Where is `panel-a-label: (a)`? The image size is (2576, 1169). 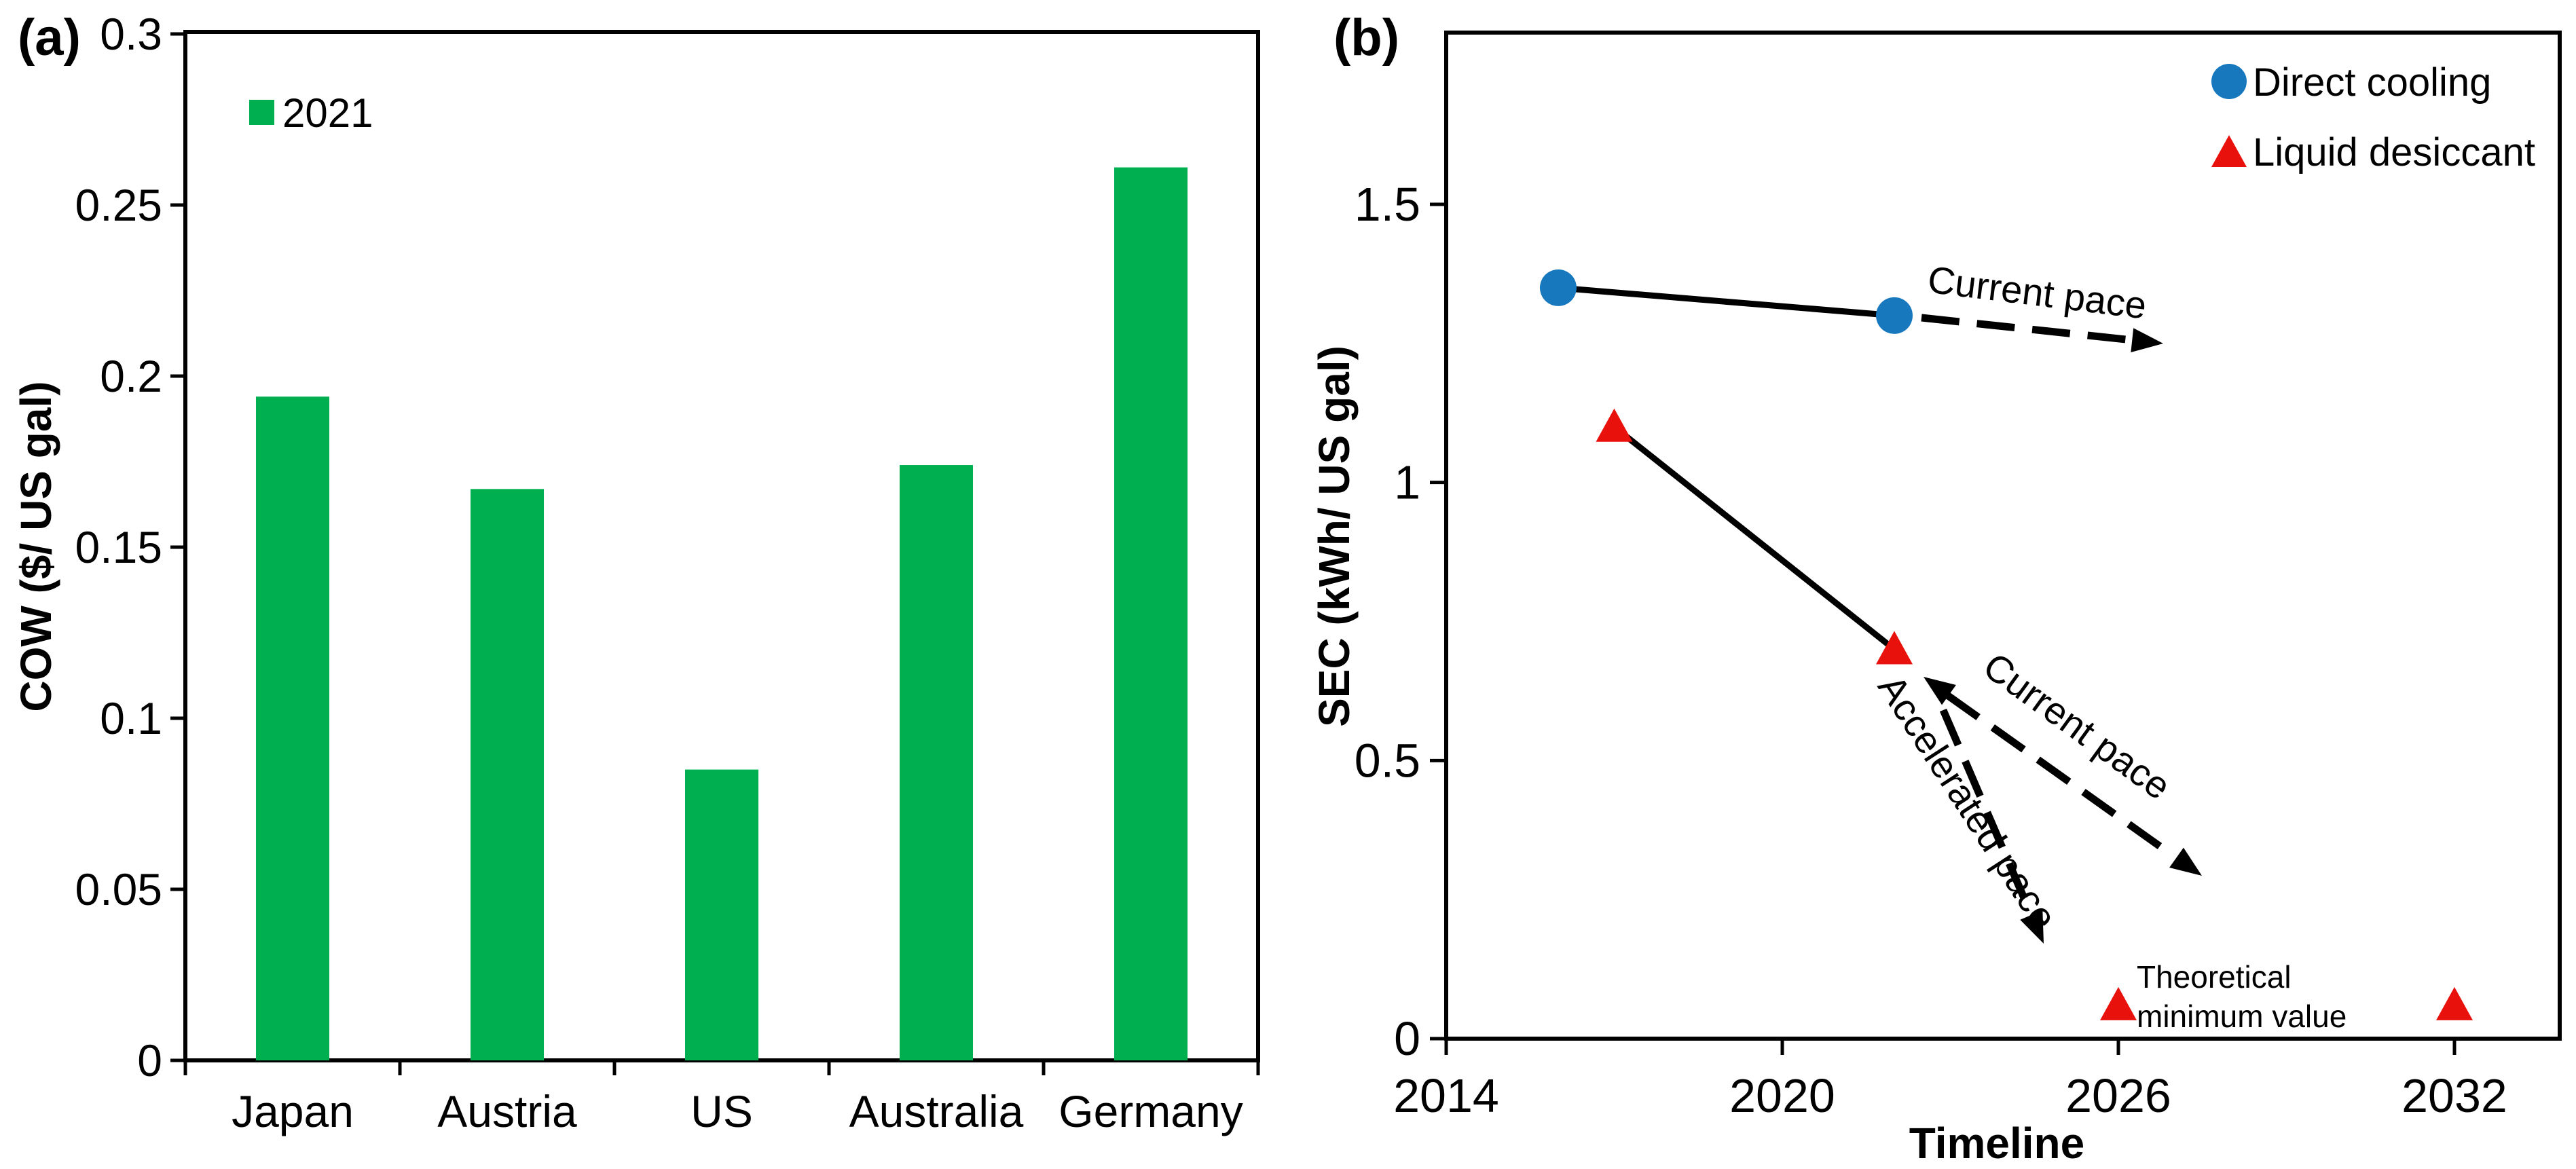 panel-a-label: (a) is located at coordinates (49, 38).